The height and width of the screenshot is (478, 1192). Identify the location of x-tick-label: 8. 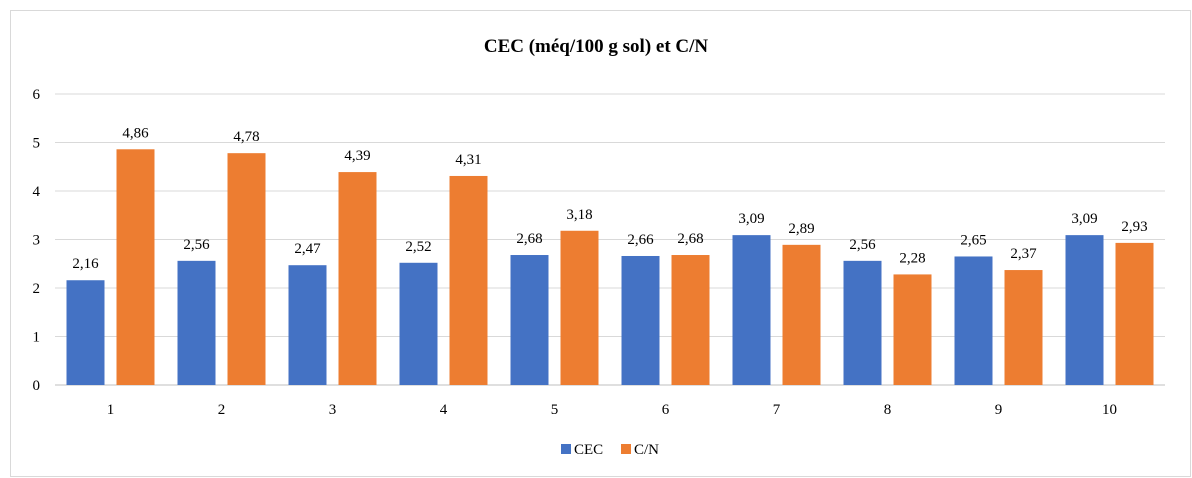
(888, 410).